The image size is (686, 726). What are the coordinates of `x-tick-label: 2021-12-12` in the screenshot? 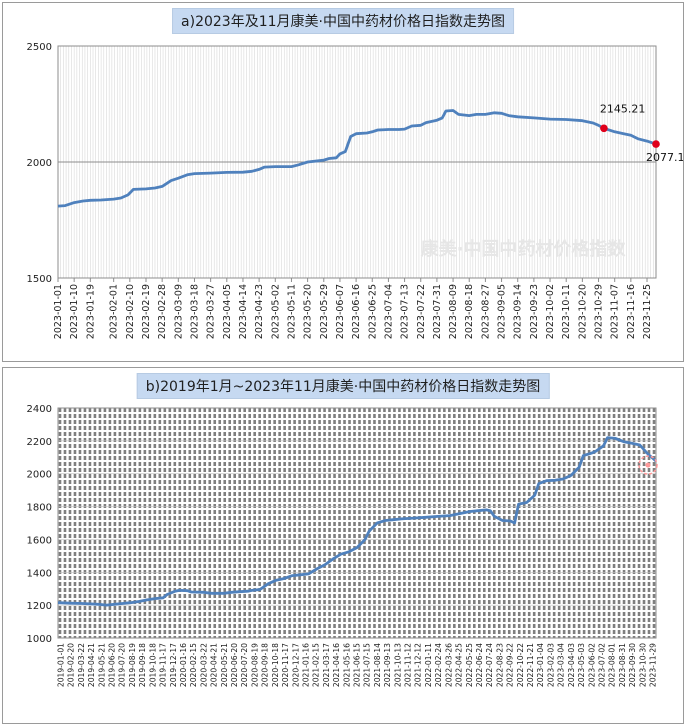 It's located at (418, 665).